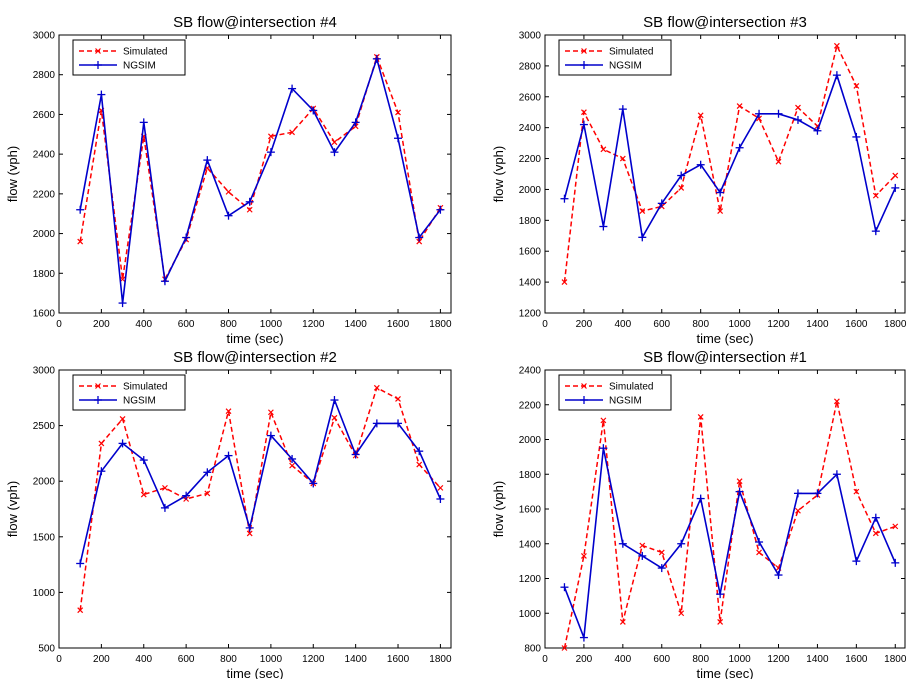 Image resolution: width=914 pixels, height=679 pixels. I want to click on legend-label-simulated: Simulated, so click(631, 387).